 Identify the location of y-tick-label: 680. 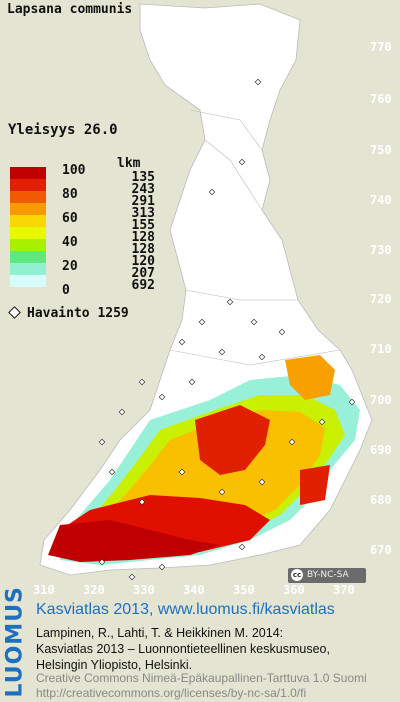
(381, 500).